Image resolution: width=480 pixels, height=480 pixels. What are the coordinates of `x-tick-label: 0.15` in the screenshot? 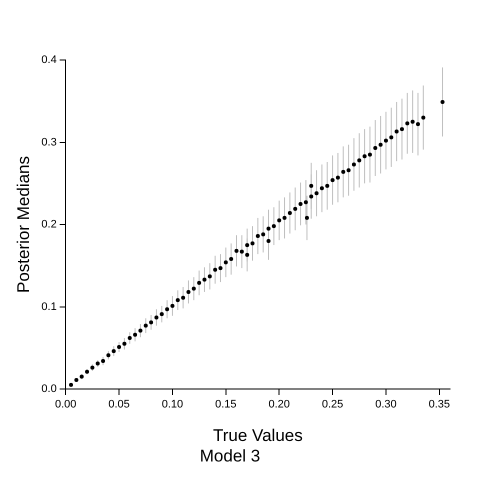 It's located at (226, 404).